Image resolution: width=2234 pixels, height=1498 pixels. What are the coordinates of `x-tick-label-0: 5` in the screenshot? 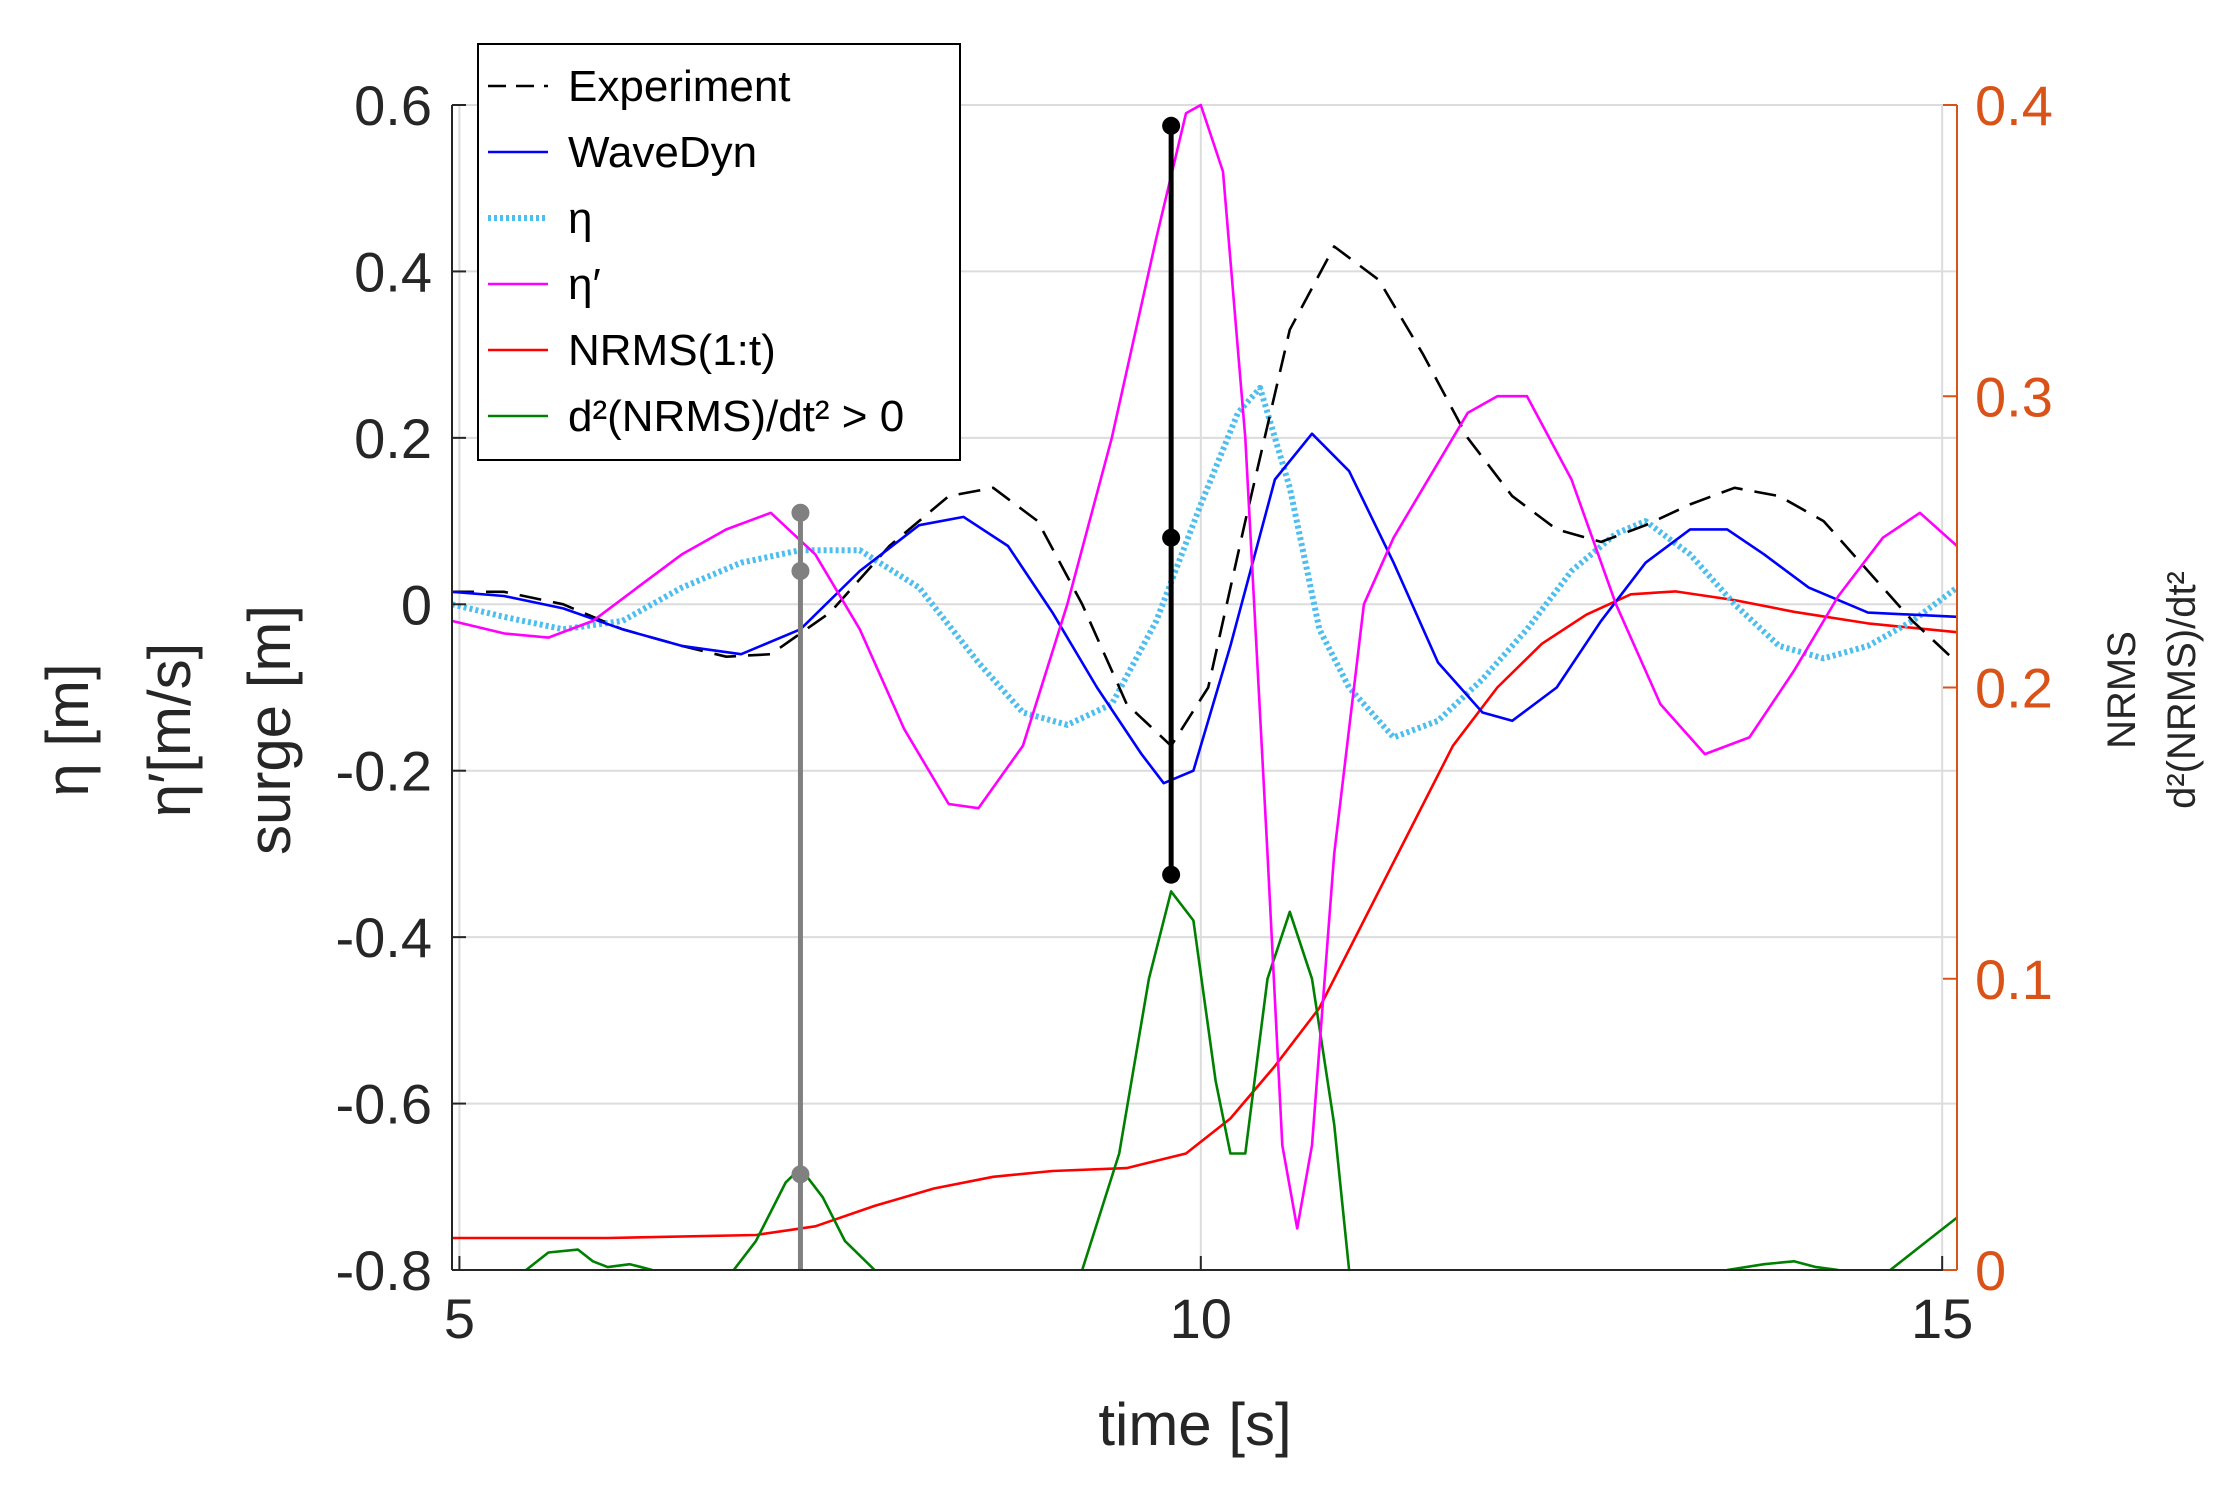 It's located at (459, 1318).